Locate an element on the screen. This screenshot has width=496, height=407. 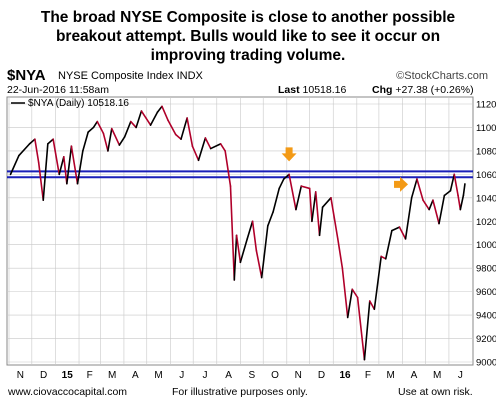
x-tick-label: 16 is located at coordinates (345, 375).